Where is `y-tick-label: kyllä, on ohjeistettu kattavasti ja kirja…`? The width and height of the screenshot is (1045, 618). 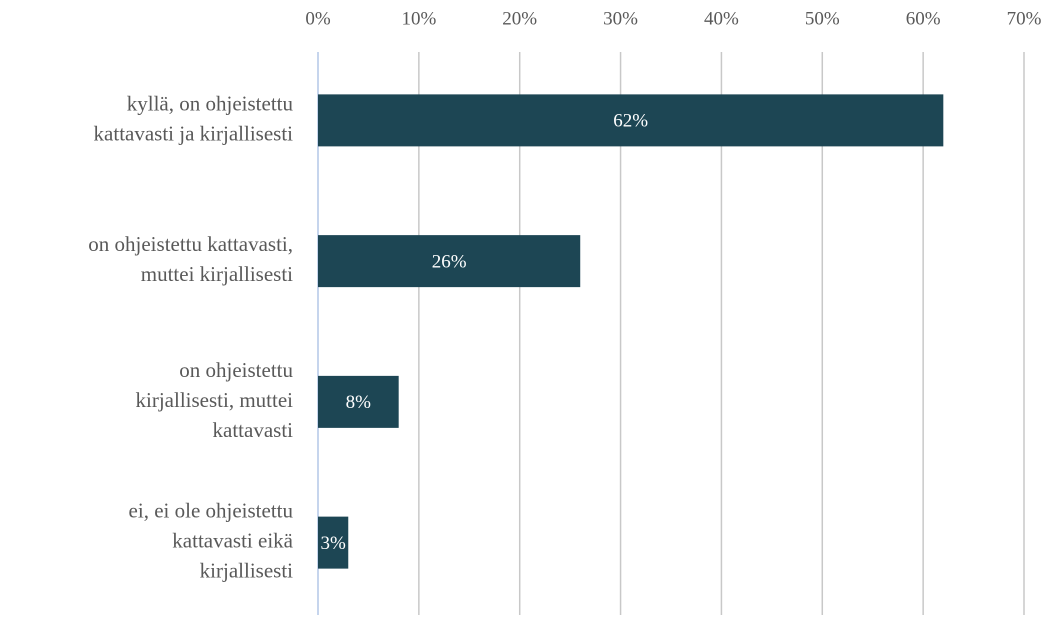 y-tick-label: kyllä, on ohjeistettu kattavasti ja kirja… is located at coordinates (194, 118).